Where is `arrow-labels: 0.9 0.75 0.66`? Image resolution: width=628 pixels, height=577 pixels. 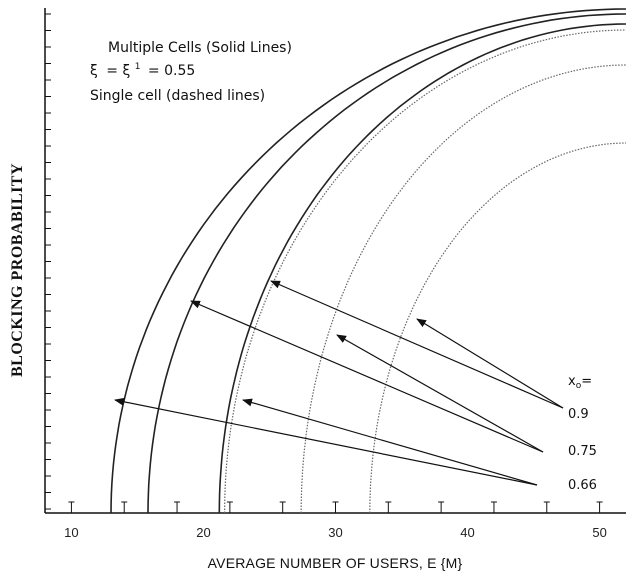
arrow-labels: 0.9 0.75 0.66 is located at coordinates (582, 450).